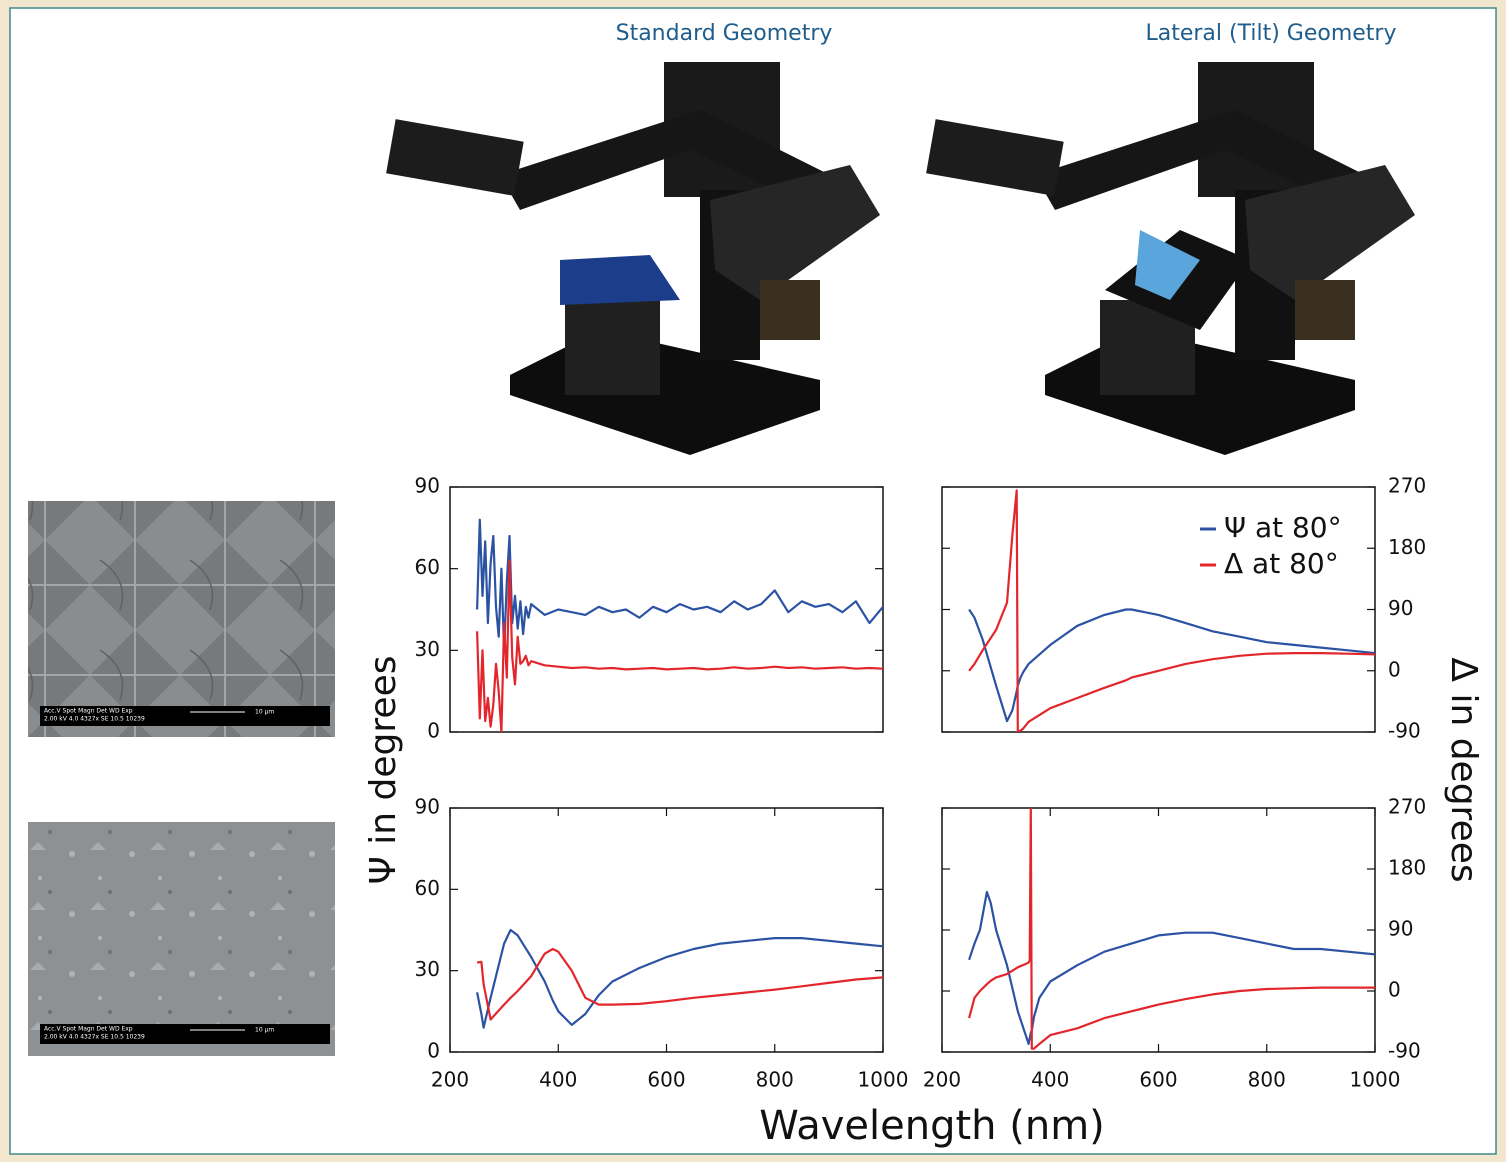  I want to click on legend-label: Δ at 80°, so click(1281, 563).